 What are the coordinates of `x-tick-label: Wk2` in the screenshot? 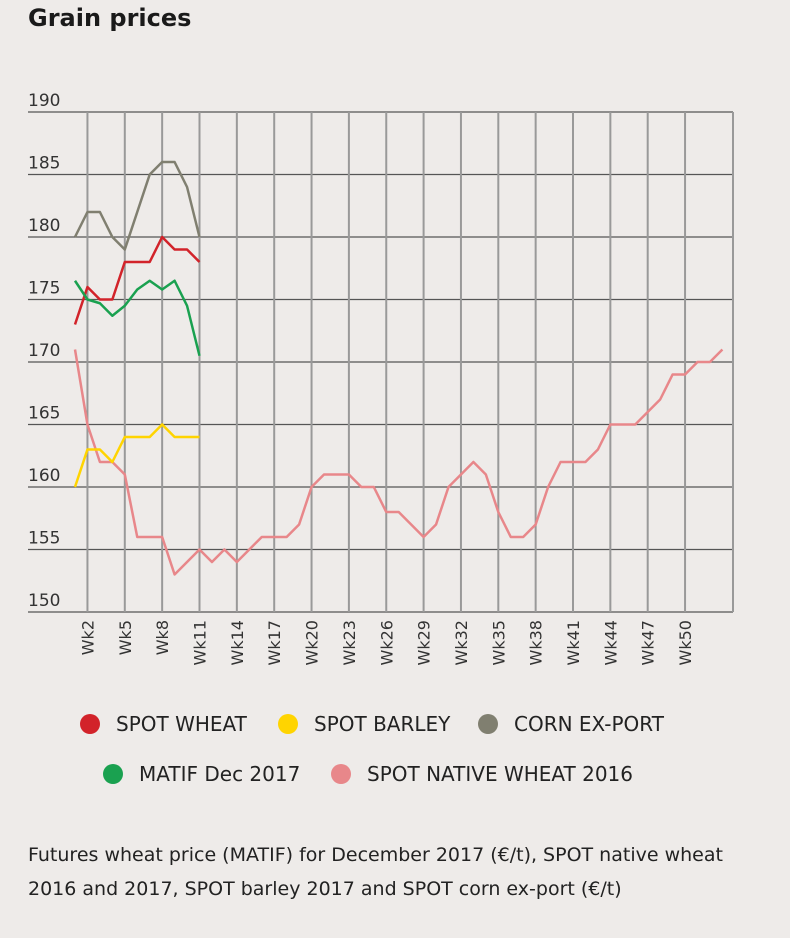 It's located at (87, 637).